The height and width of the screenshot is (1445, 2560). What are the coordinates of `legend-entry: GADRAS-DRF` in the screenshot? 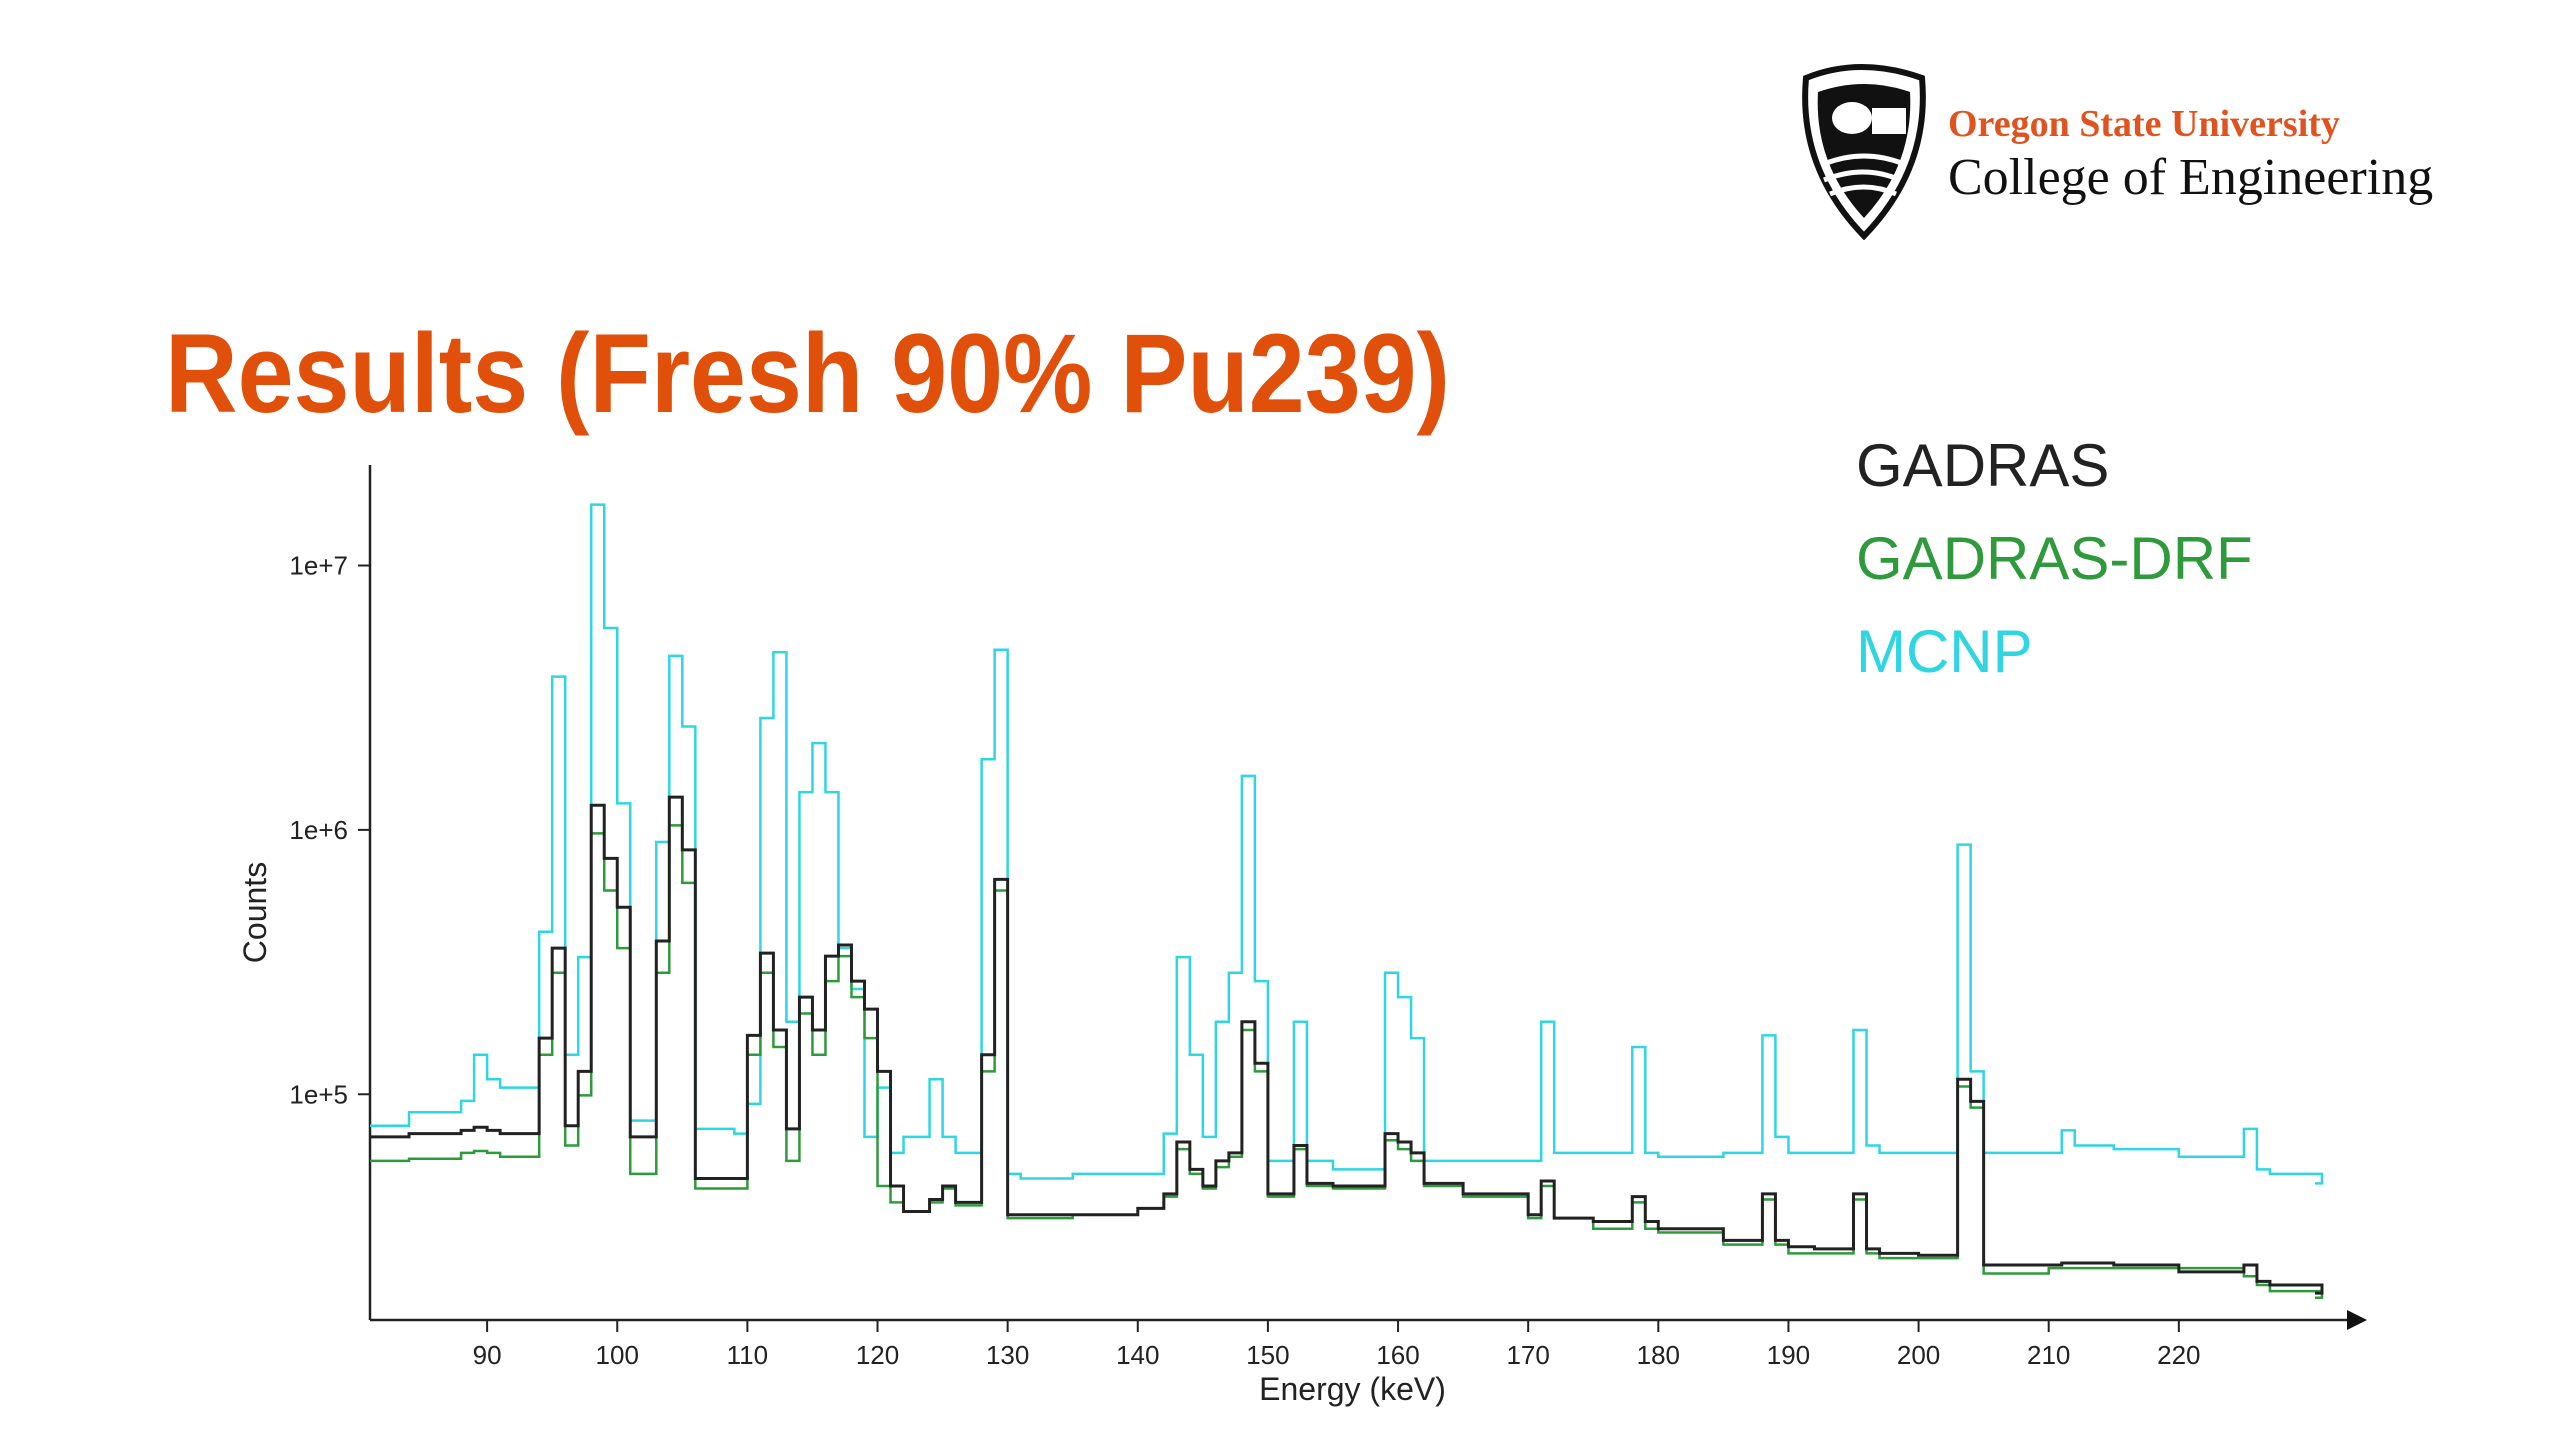 It's located at (2054, 558).